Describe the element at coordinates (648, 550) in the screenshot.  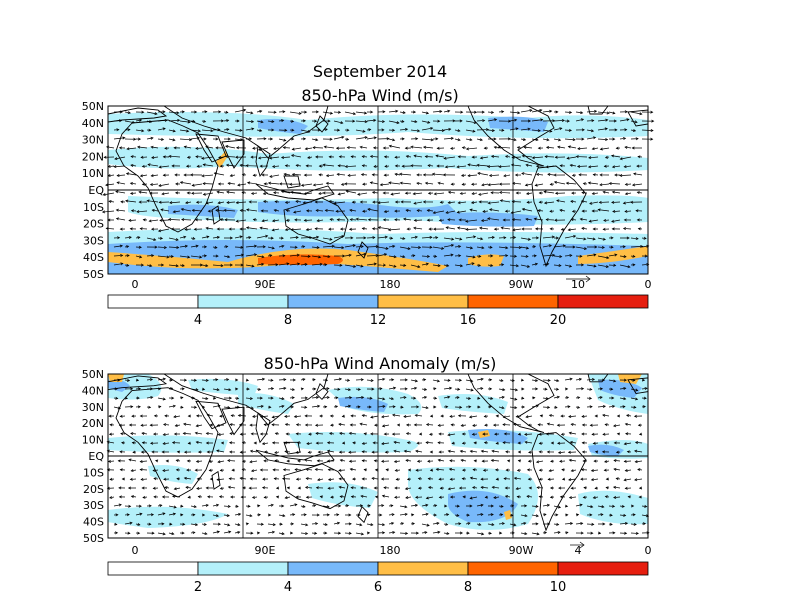
I see `longitude-label: 0` at that location.